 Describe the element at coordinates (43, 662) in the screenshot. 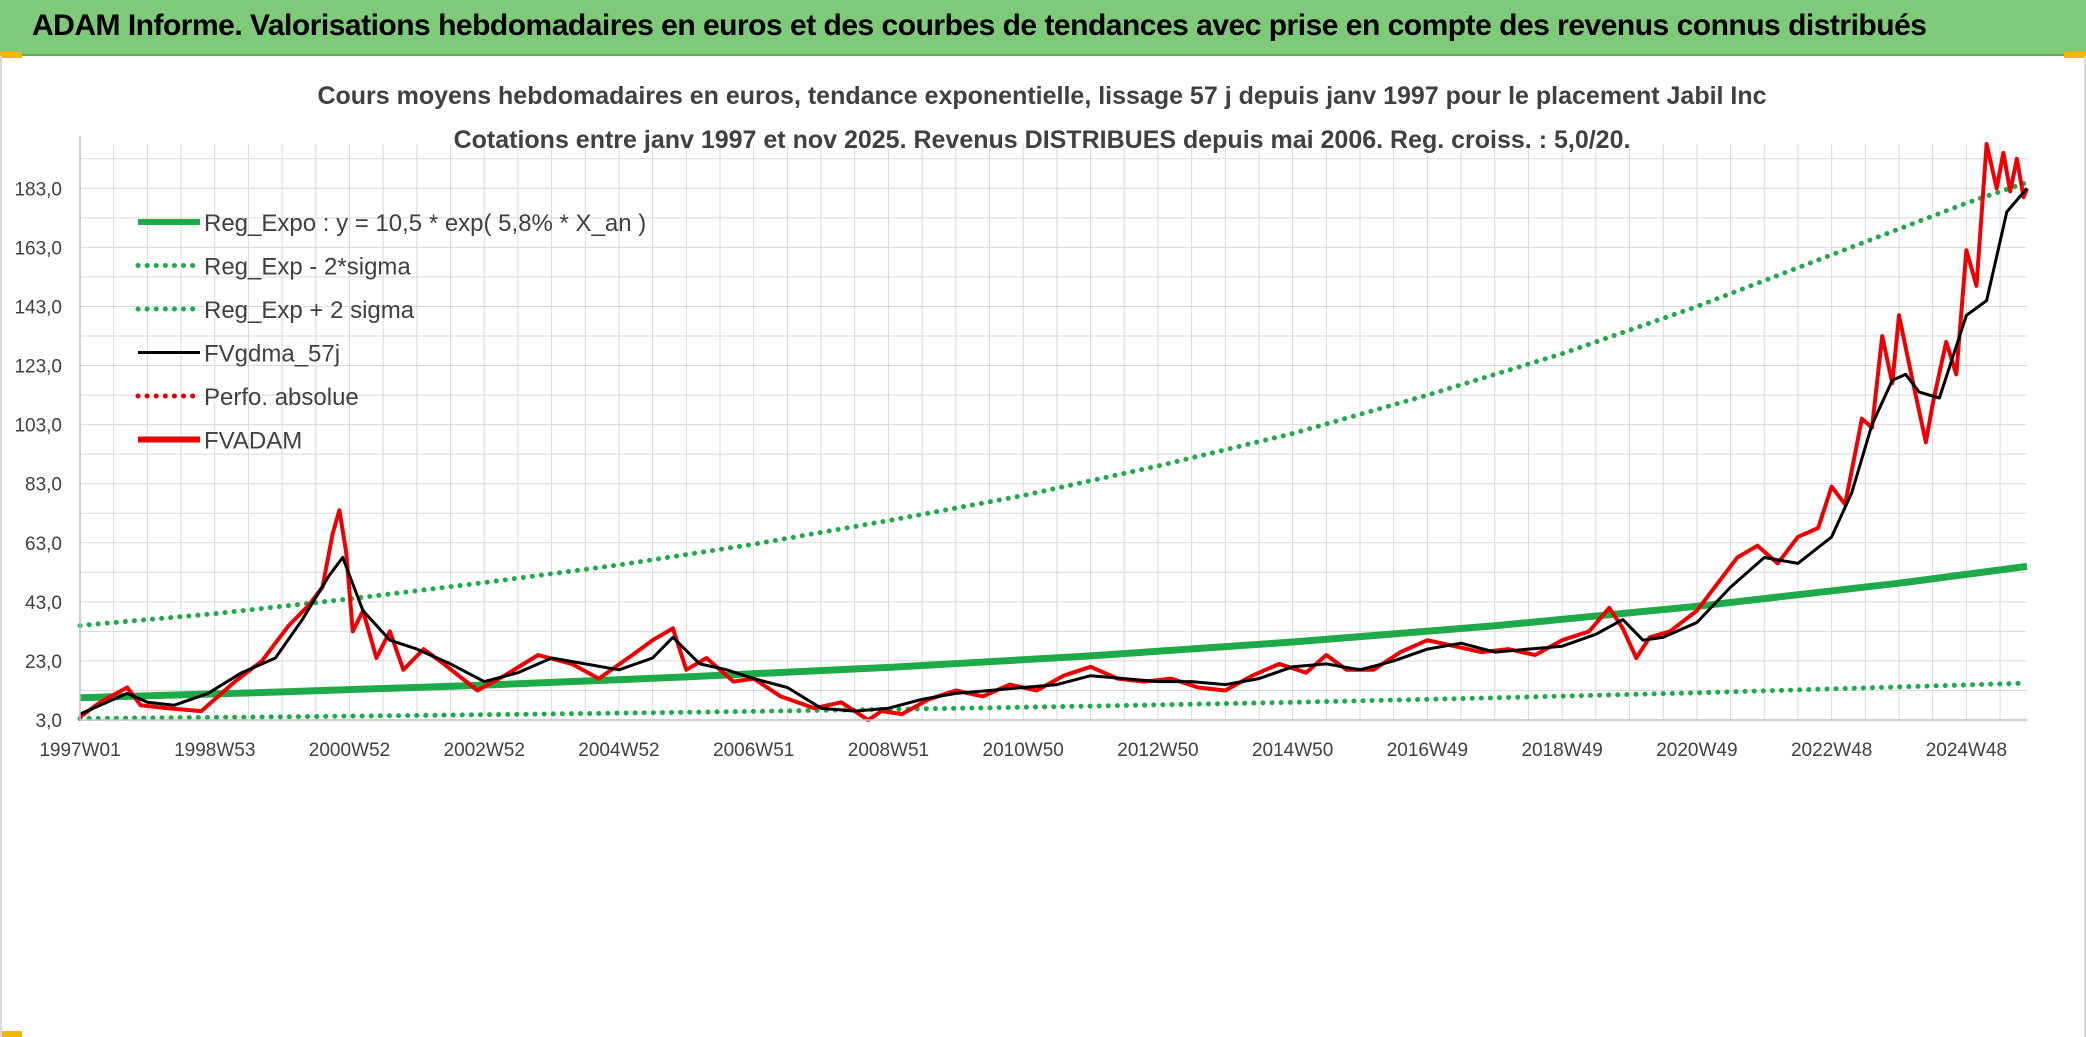

I see `y-tick-label: 23,0` at that location.